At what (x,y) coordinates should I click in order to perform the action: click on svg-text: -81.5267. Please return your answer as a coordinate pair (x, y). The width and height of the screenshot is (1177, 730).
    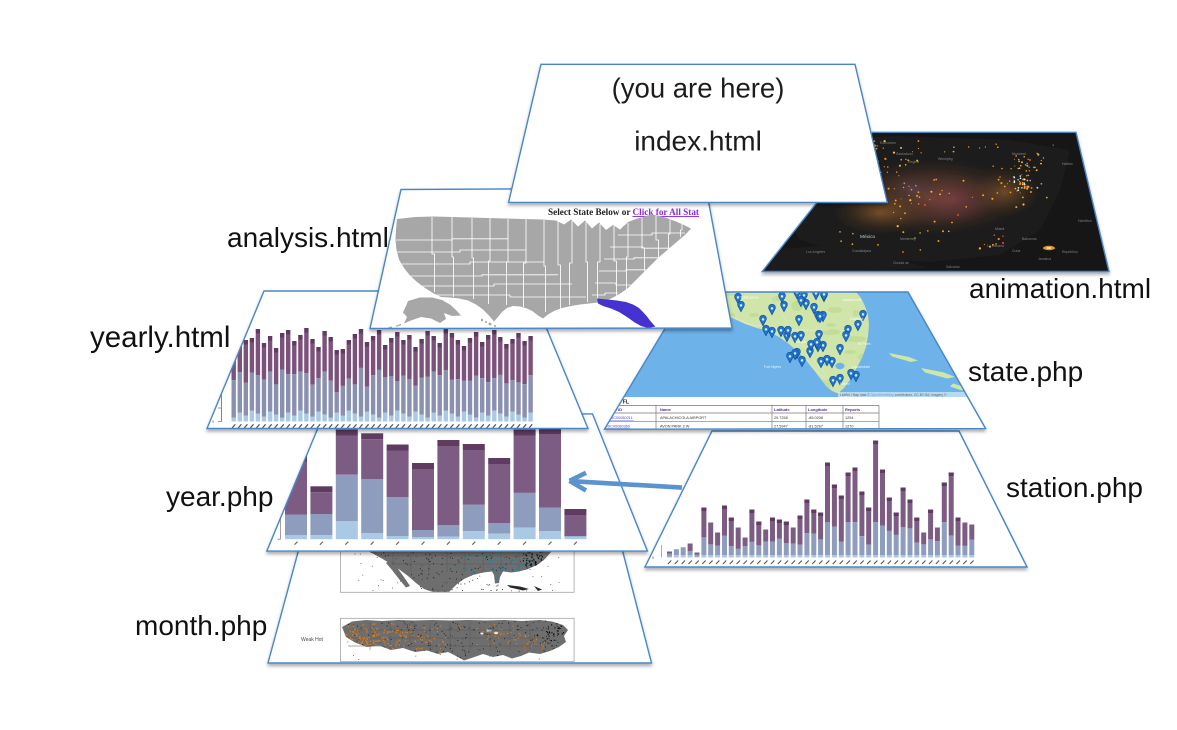
    Looking at the image, I should click on (815, 426).